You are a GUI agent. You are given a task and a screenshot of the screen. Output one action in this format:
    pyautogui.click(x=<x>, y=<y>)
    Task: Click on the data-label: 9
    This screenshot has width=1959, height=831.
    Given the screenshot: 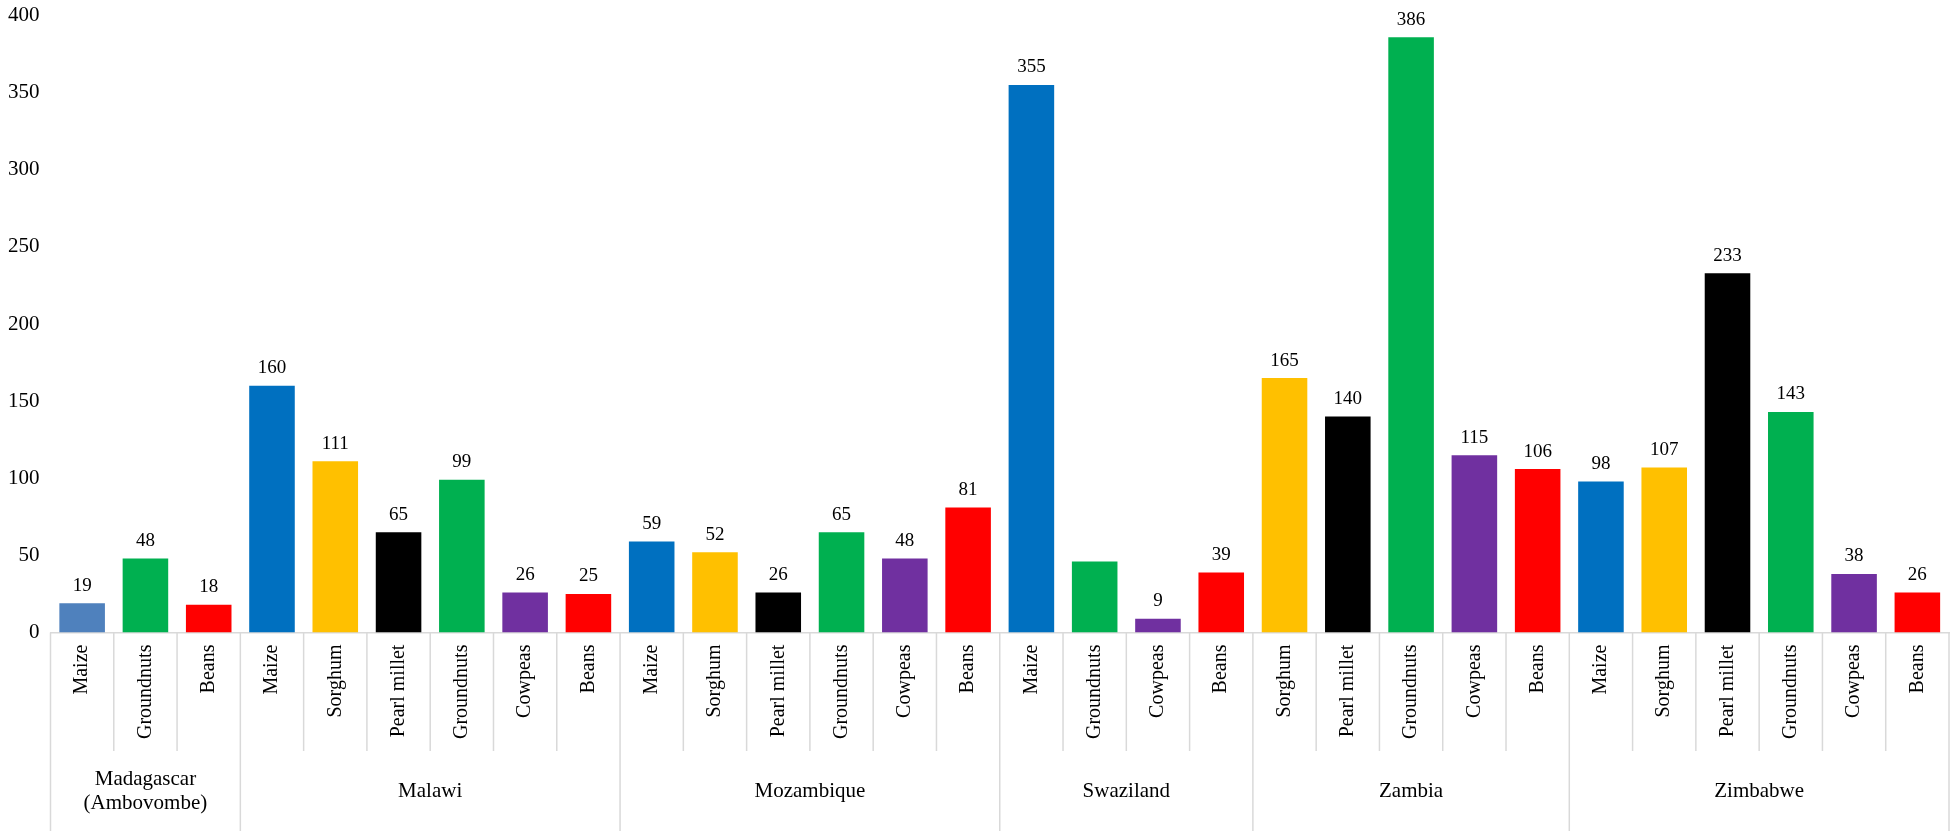 What is the action you would take?
    pyautogui.click(x=1158, y=600)
    